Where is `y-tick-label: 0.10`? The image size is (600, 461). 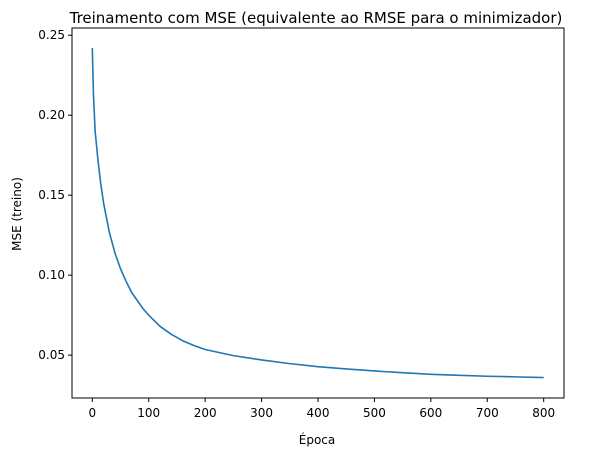 y-tick-label: 0.10 is located at coordinates (51, 275).